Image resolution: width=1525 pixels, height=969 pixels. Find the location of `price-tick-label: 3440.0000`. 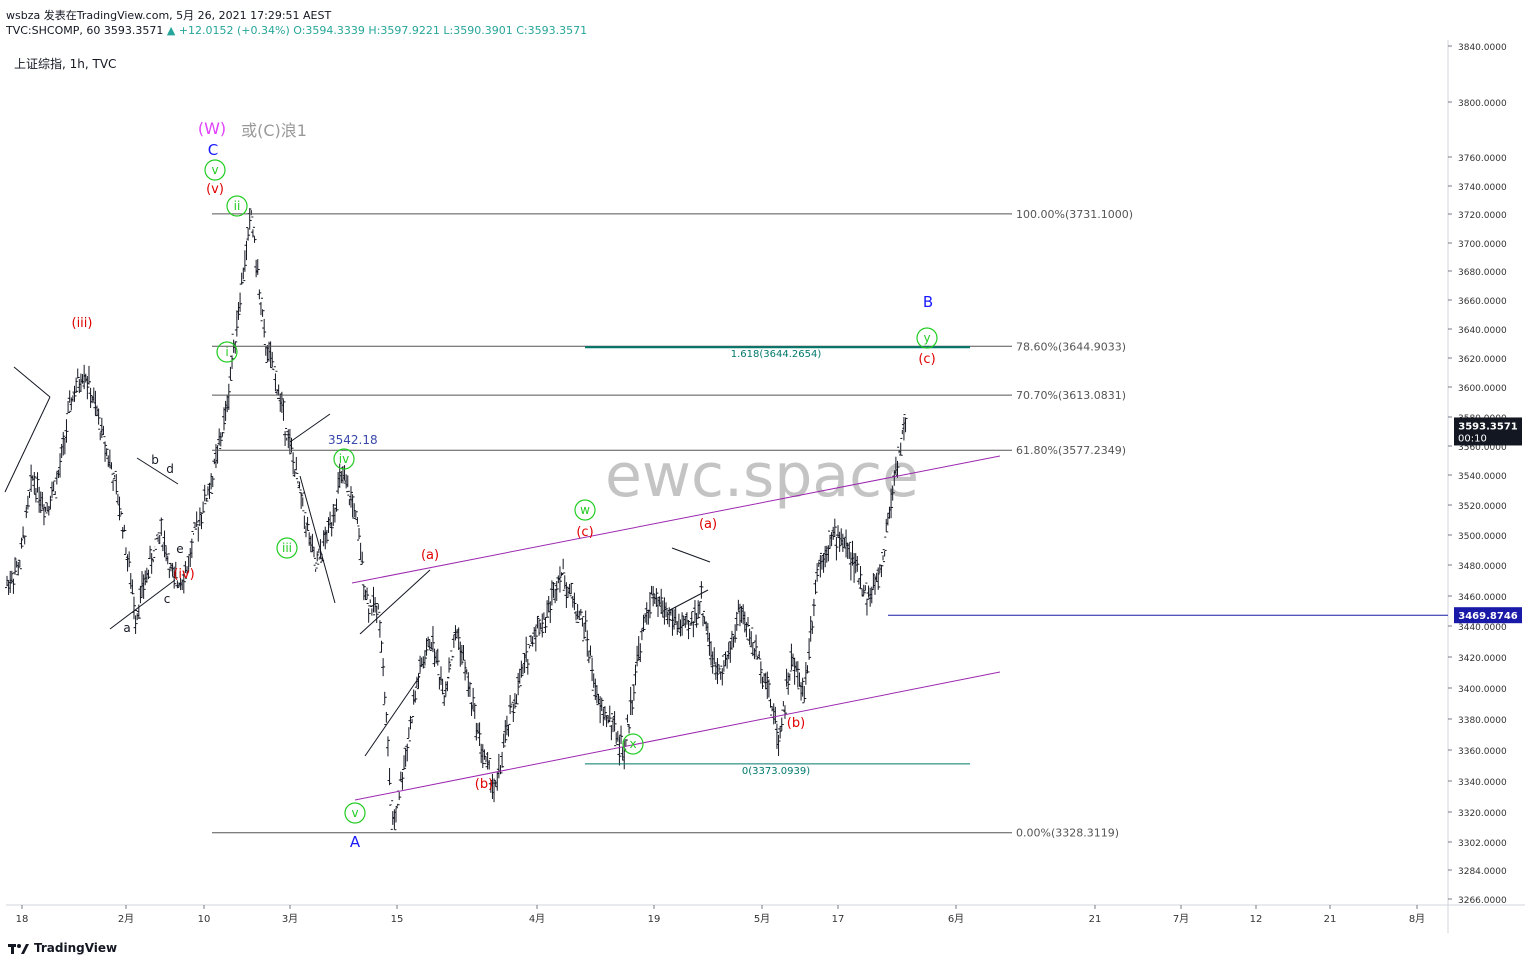

price-tick-label: 3440.0000 is located at coordinates (1482, 628).